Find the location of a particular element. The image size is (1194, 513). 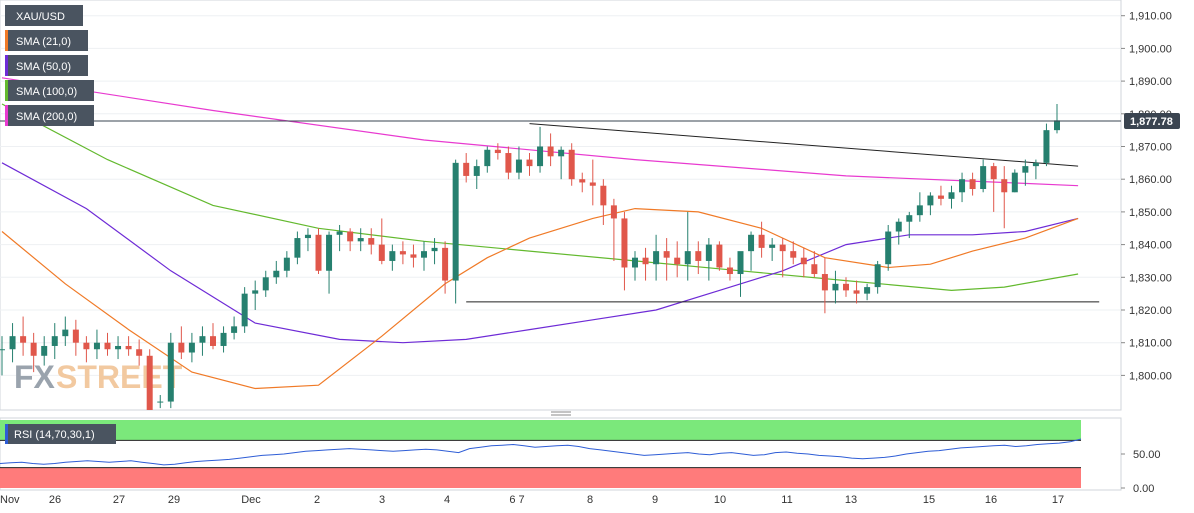

rsi-zones is located at coordinates (540, 454).